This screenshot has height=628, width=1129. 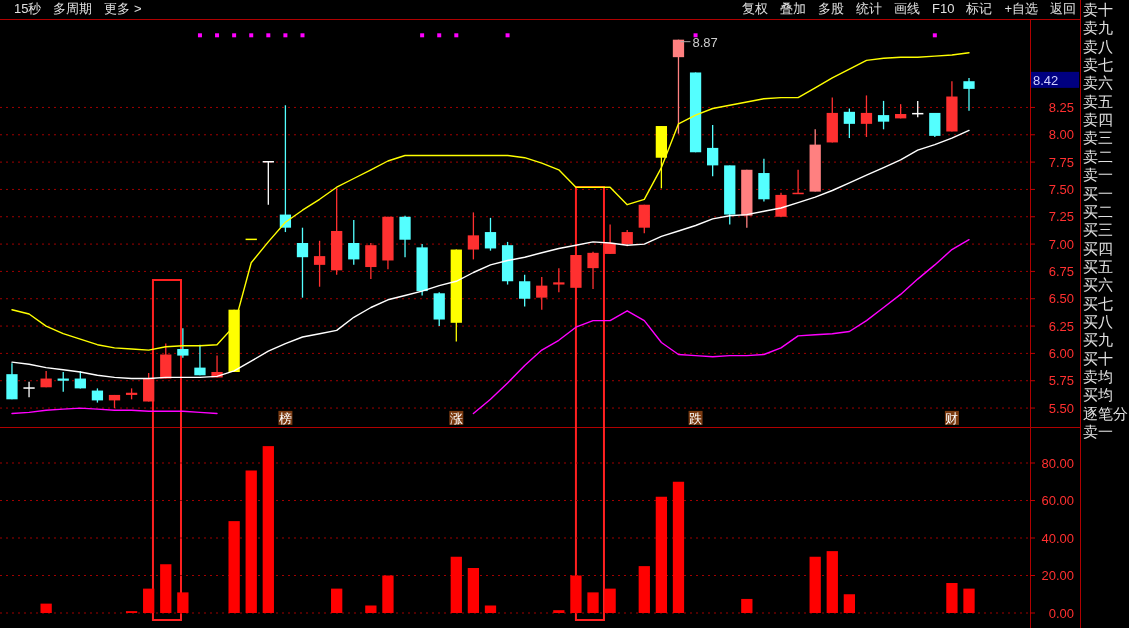 What do you see at coordinates (1061, 381) in the screenshot?
I see `y-tick-label: 5.75` at bounding box center [1061, 381].